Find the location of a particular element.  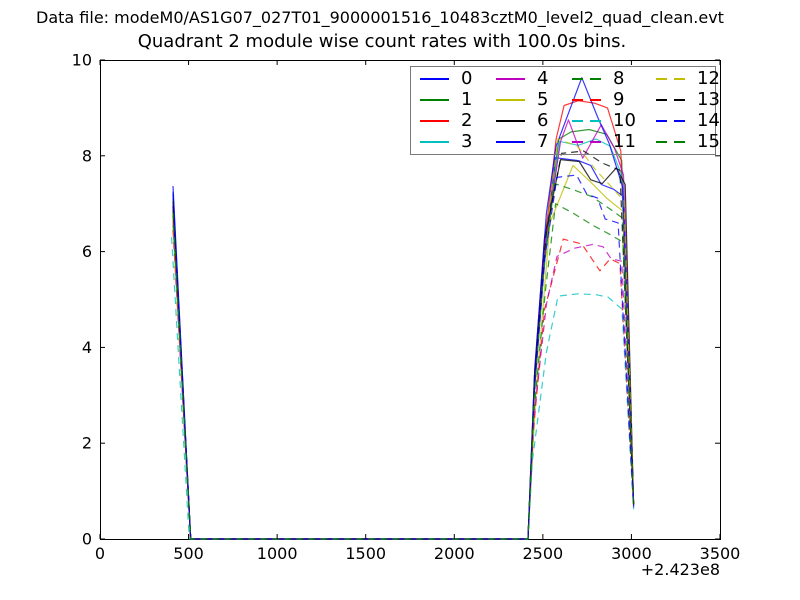

x-tick-label: 2500 is located at coordinates (542, 553).